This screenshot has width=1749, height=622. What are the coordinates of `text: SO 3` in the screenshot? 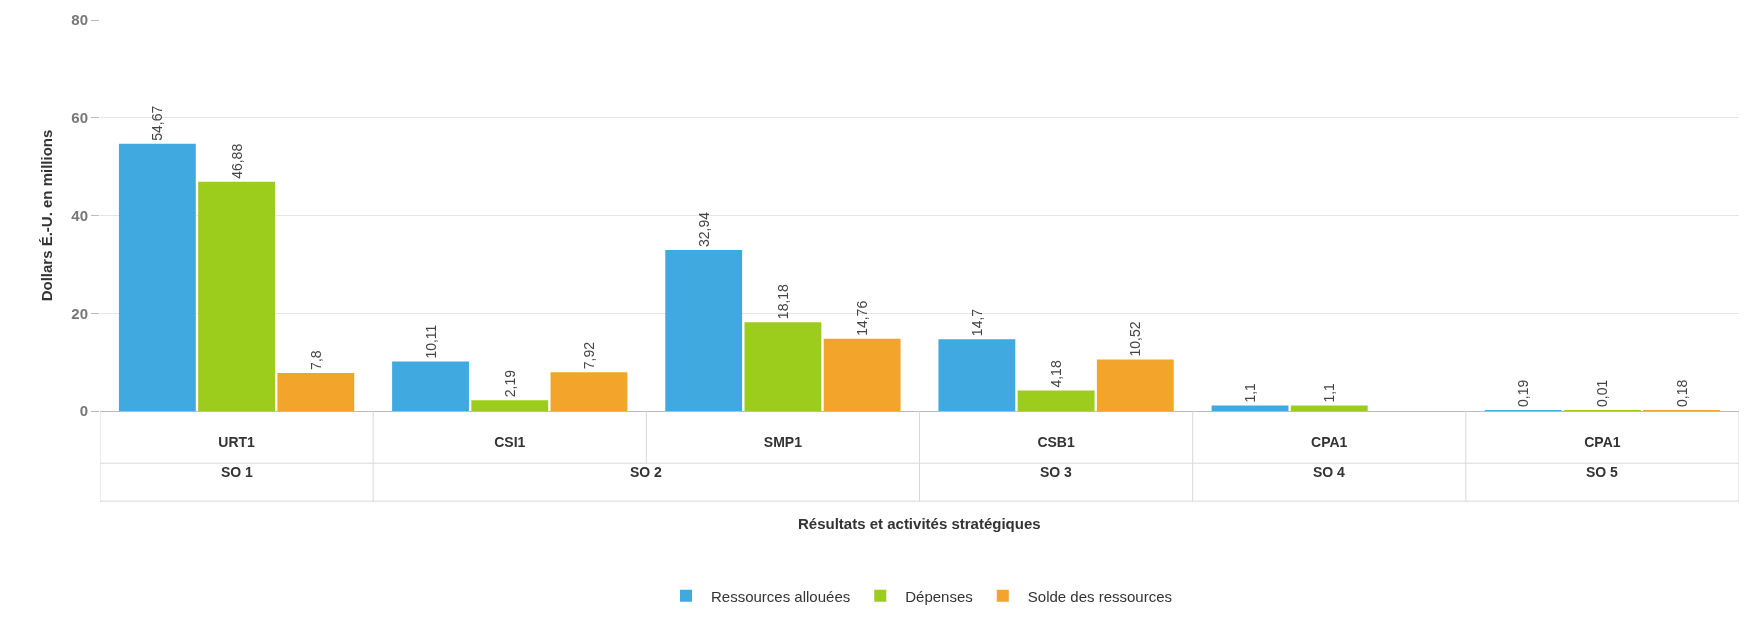 It's located at (1056, 472).